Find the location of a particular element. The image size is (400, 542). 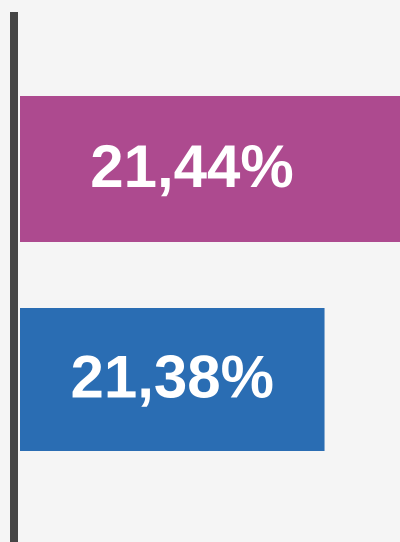

axis-line is located at coordinates (14, 277).